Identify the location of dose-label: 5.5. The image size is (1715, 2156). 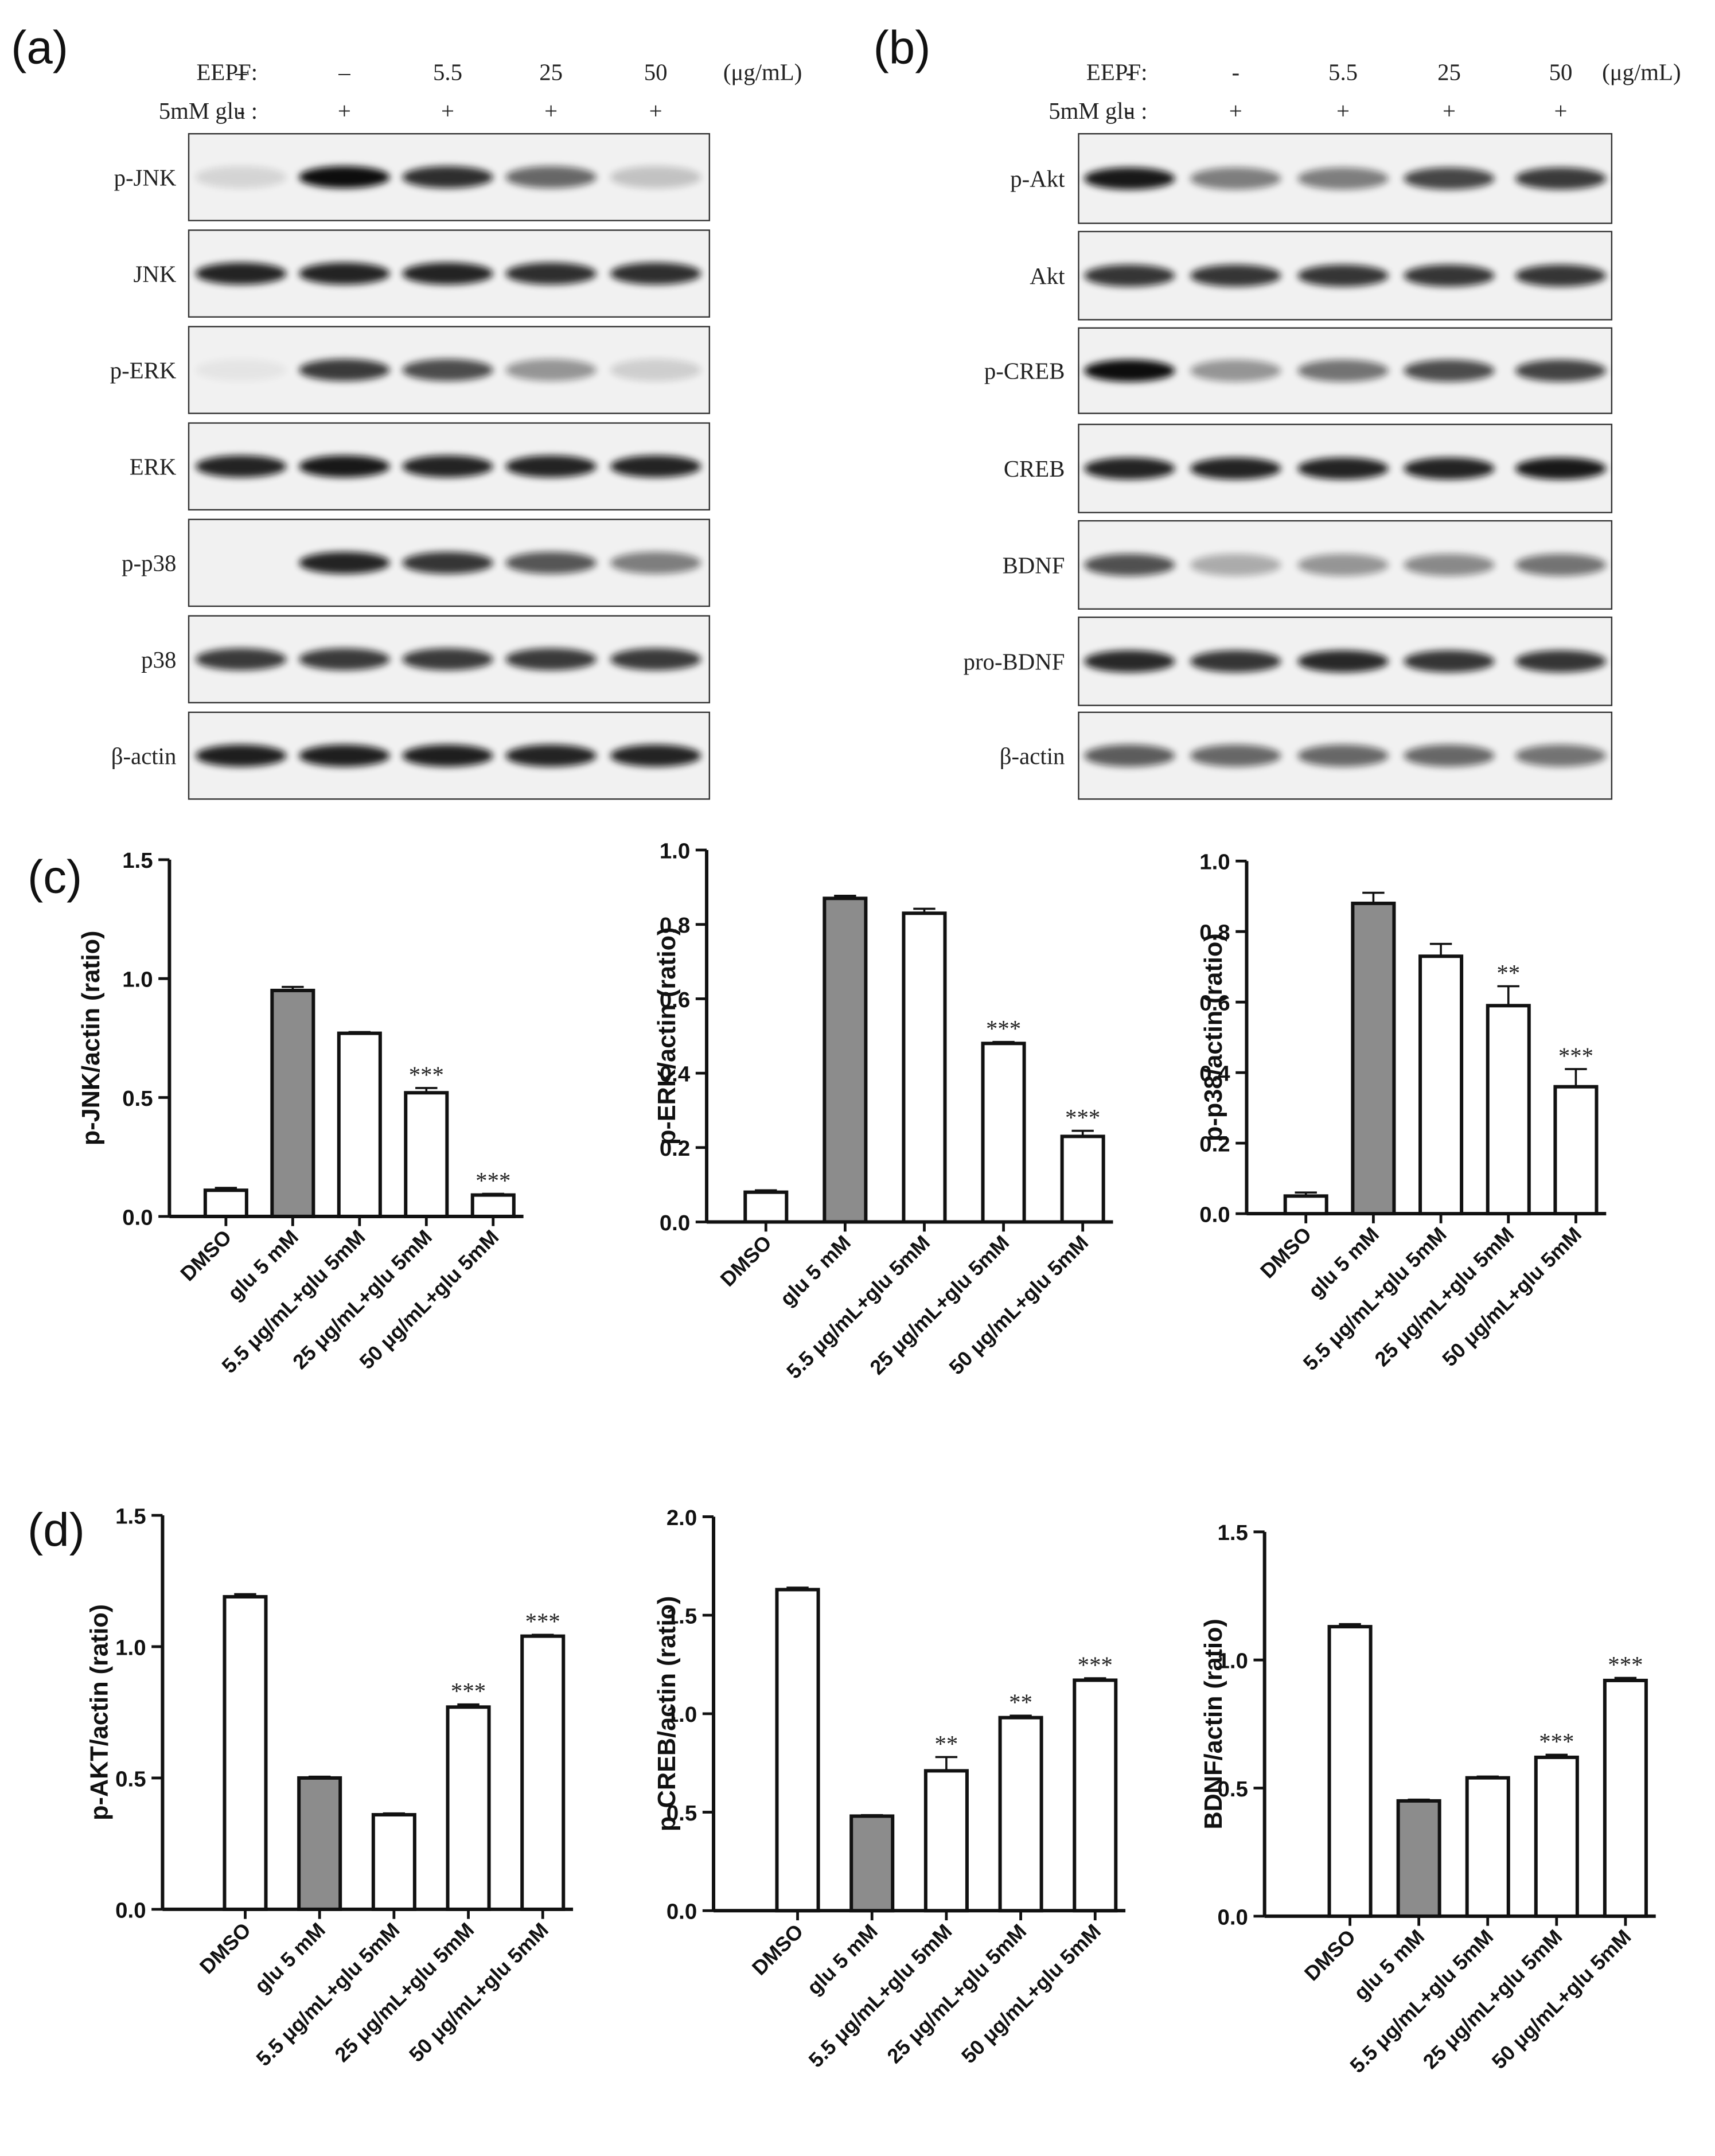
(1343, 72).